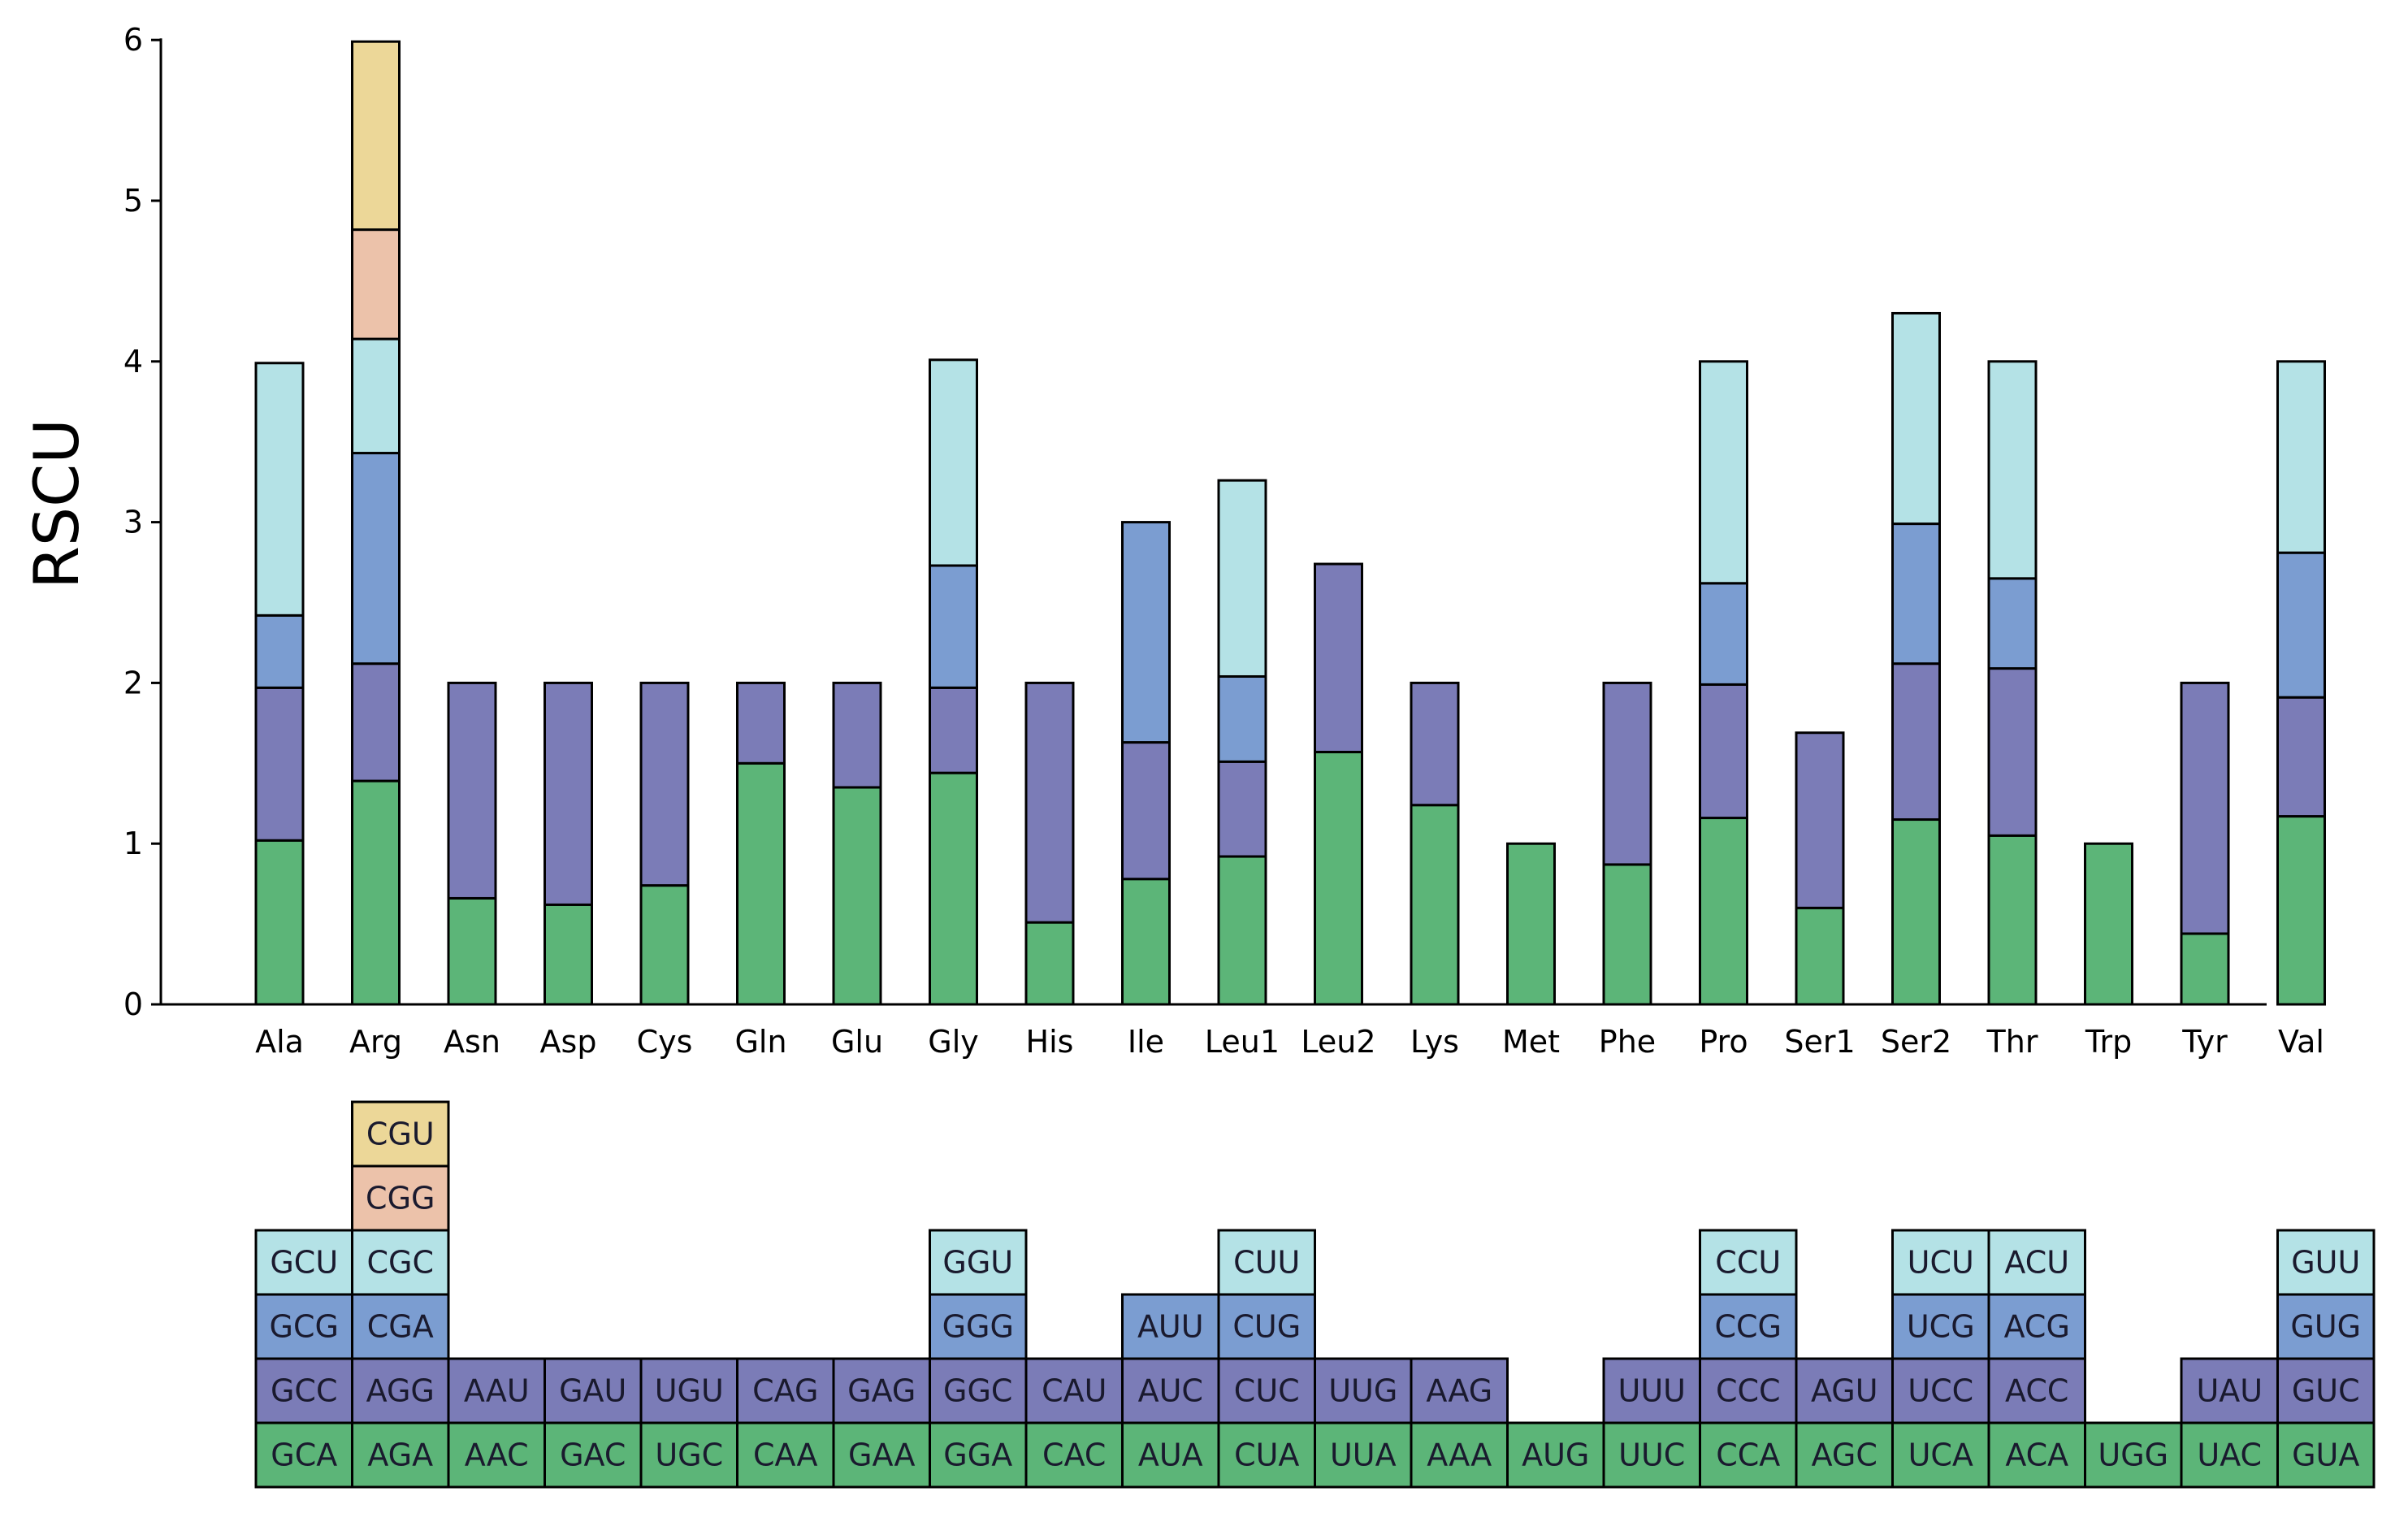 The width and height of the screenshot is (2408, 1522). Describe the element at coordinates (2301, 1042) in the screenshot. I see `x-tick-label-val: Val` at that location.